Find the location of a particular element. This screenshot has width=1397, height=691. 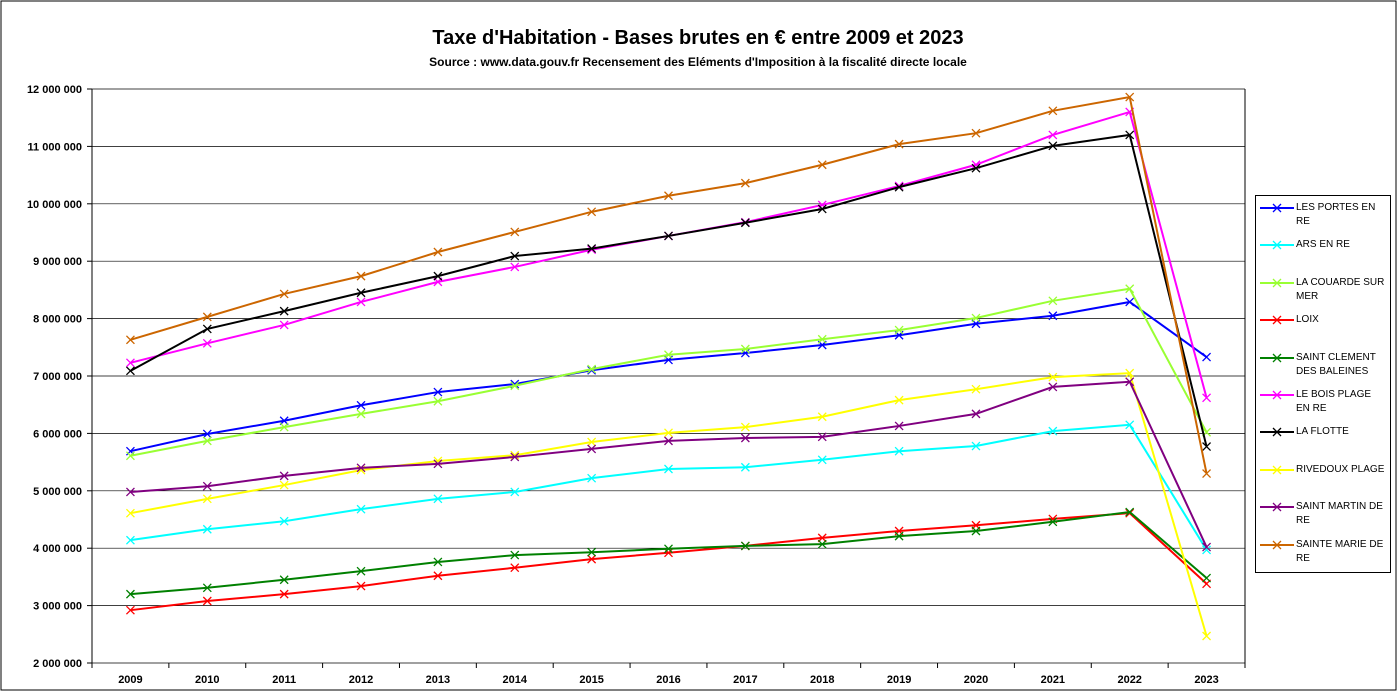

legend-item: LOIX is located at coordinates (1323, 330).